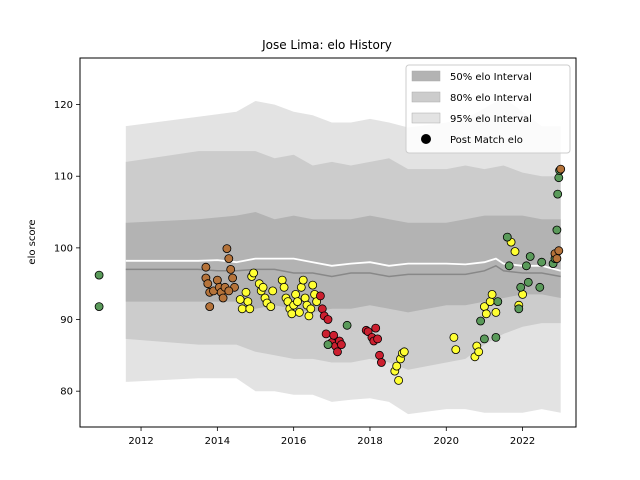  I want to click on legend-label: 80% elo Interval, so click(491, 98).